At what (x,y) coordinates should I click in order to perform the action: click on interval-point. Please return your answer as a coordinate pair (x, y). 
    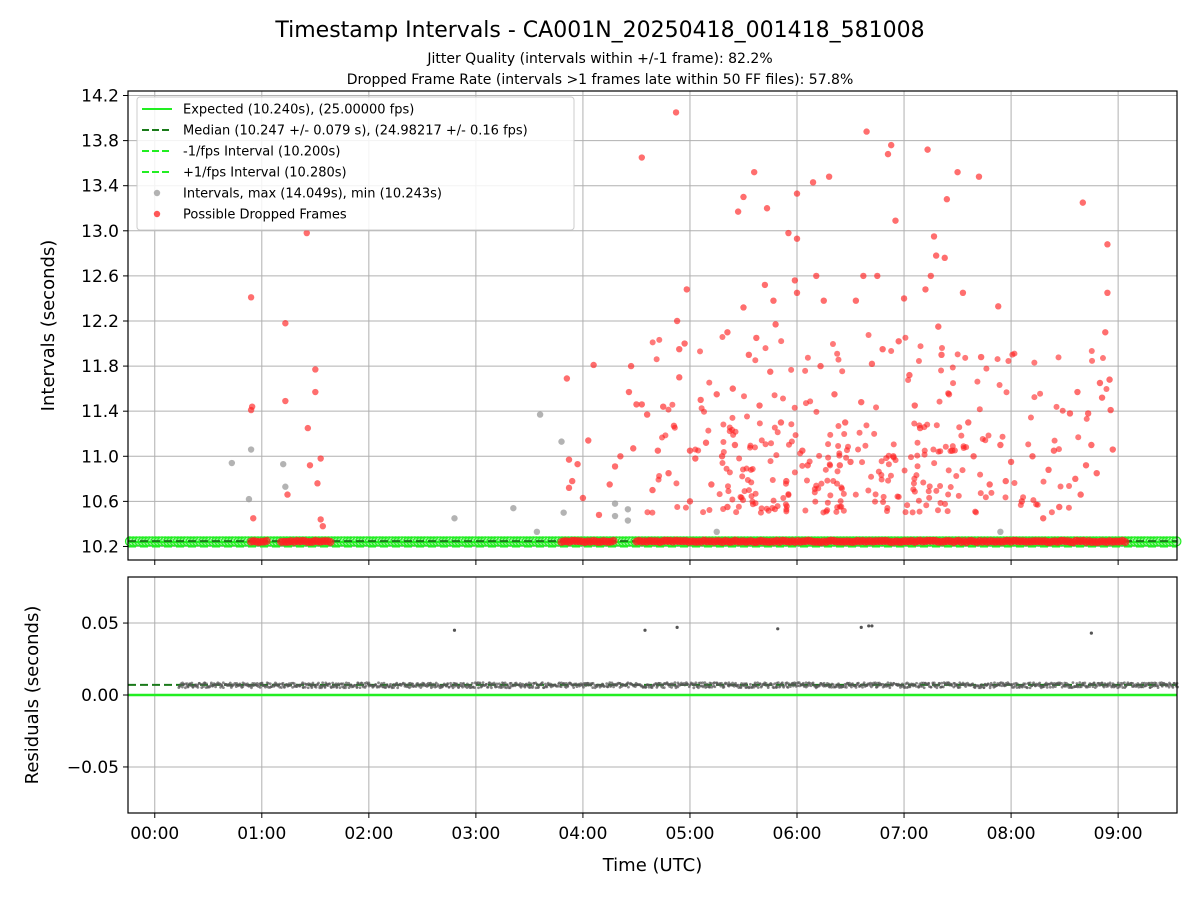
    Looking at the image, I should click on (561, 441).